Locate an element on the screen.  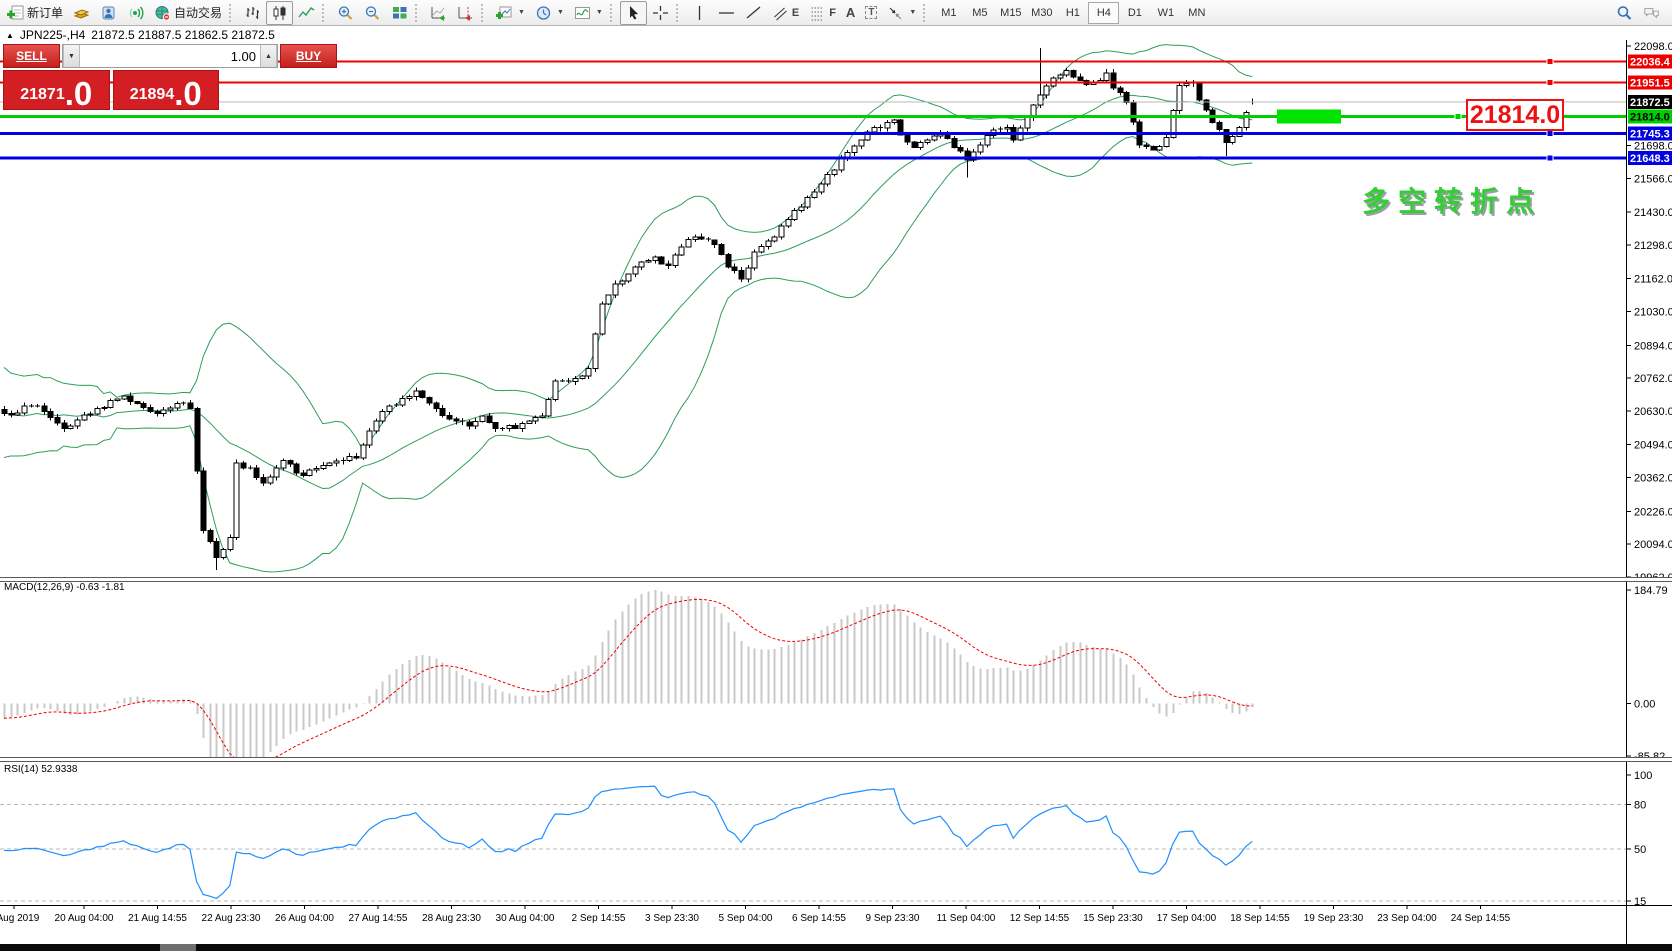
collapse-triangle-icon: ▲ is located at coordinates (10, 35).